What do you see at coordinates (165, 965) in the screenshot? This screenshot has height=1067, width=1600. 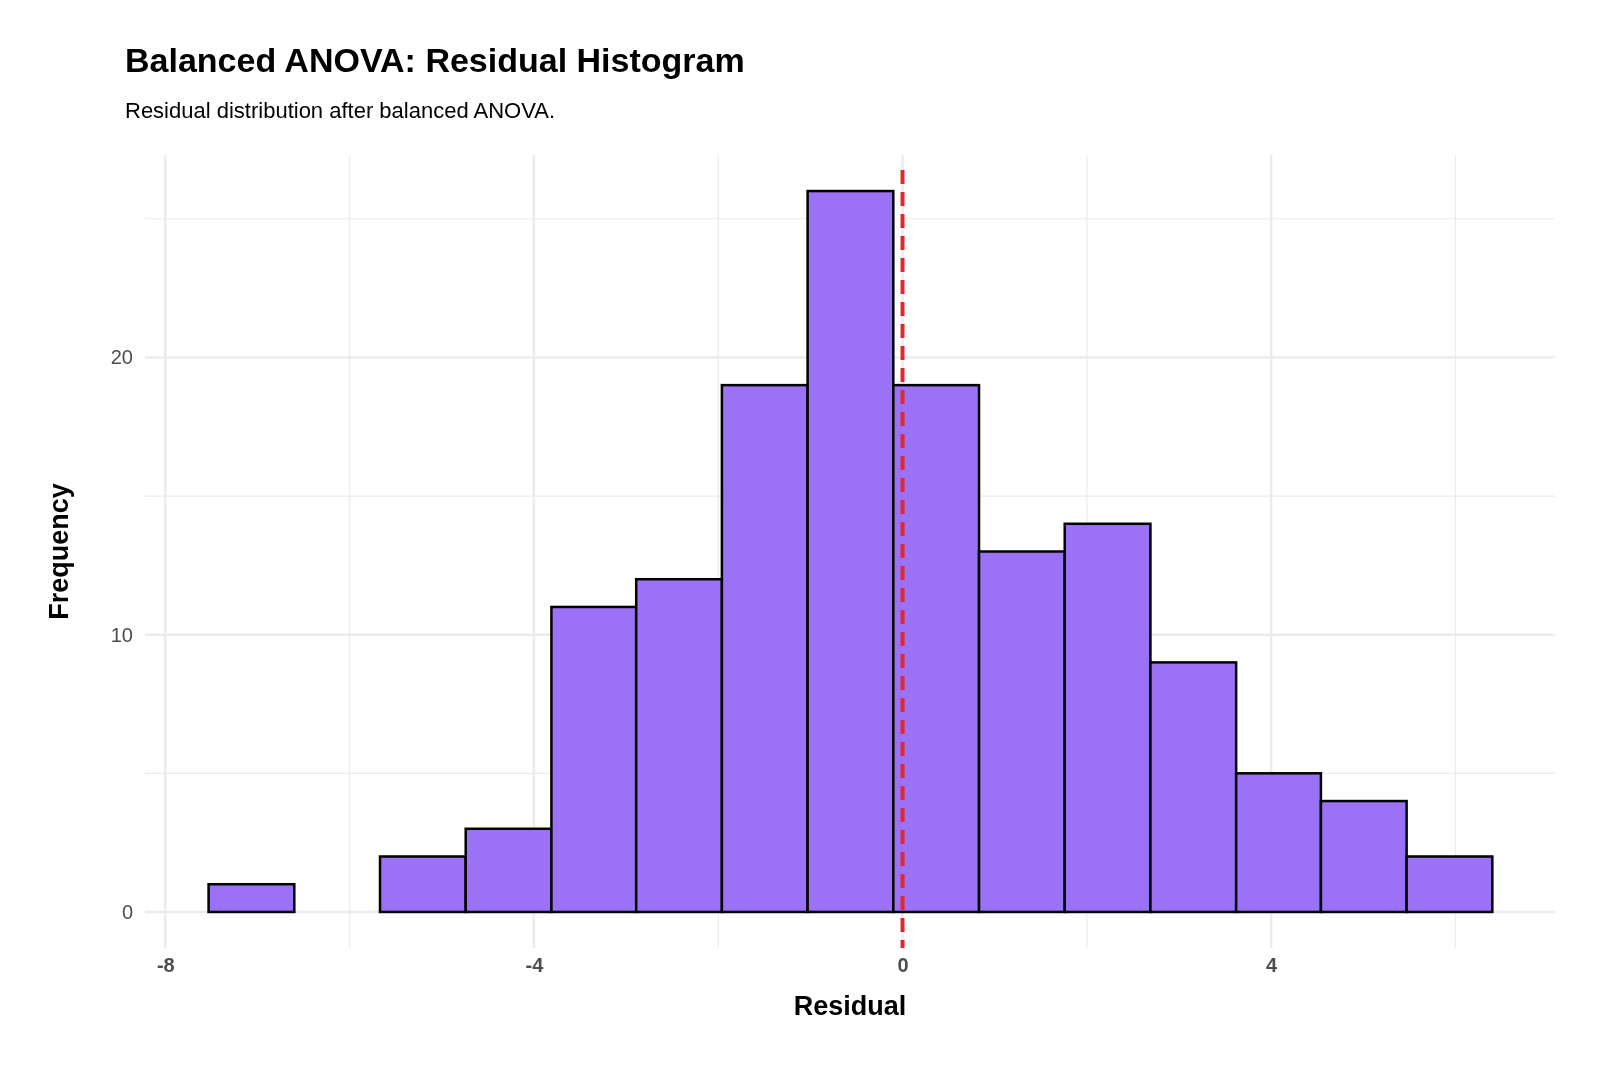 I see `x-tick-label: -8` at bounding box center [165, 965].